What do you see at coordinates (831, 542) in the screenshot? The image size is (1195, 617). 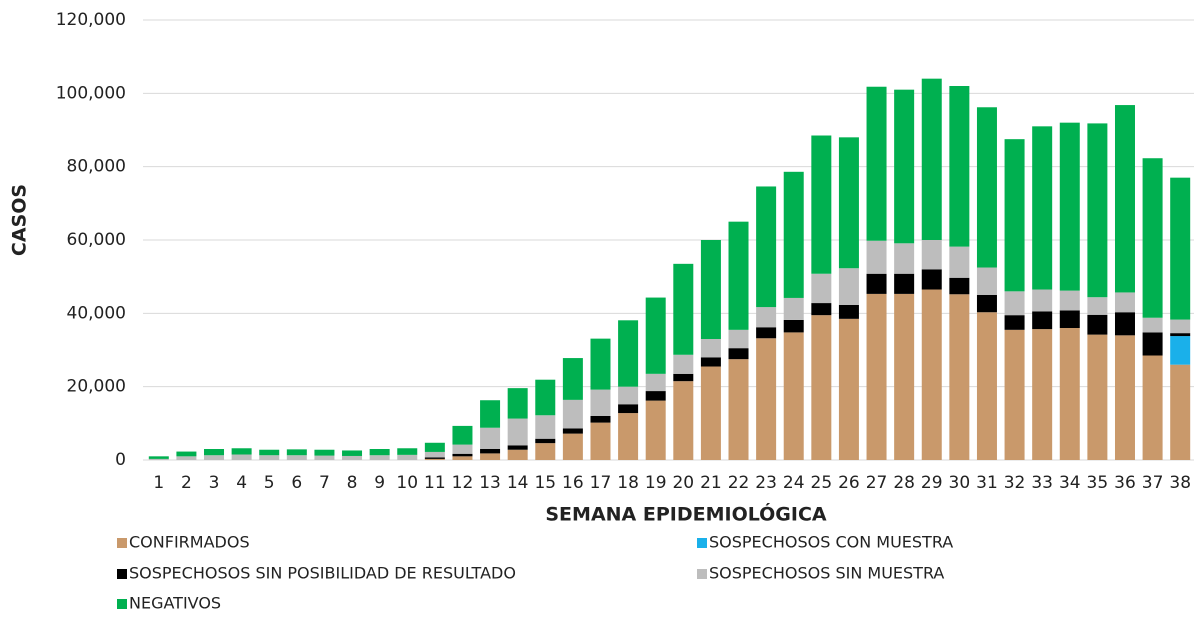 I see `legend-label: SOSPECHOSOS CON MUESTRA` at bounding box center [831, 542].